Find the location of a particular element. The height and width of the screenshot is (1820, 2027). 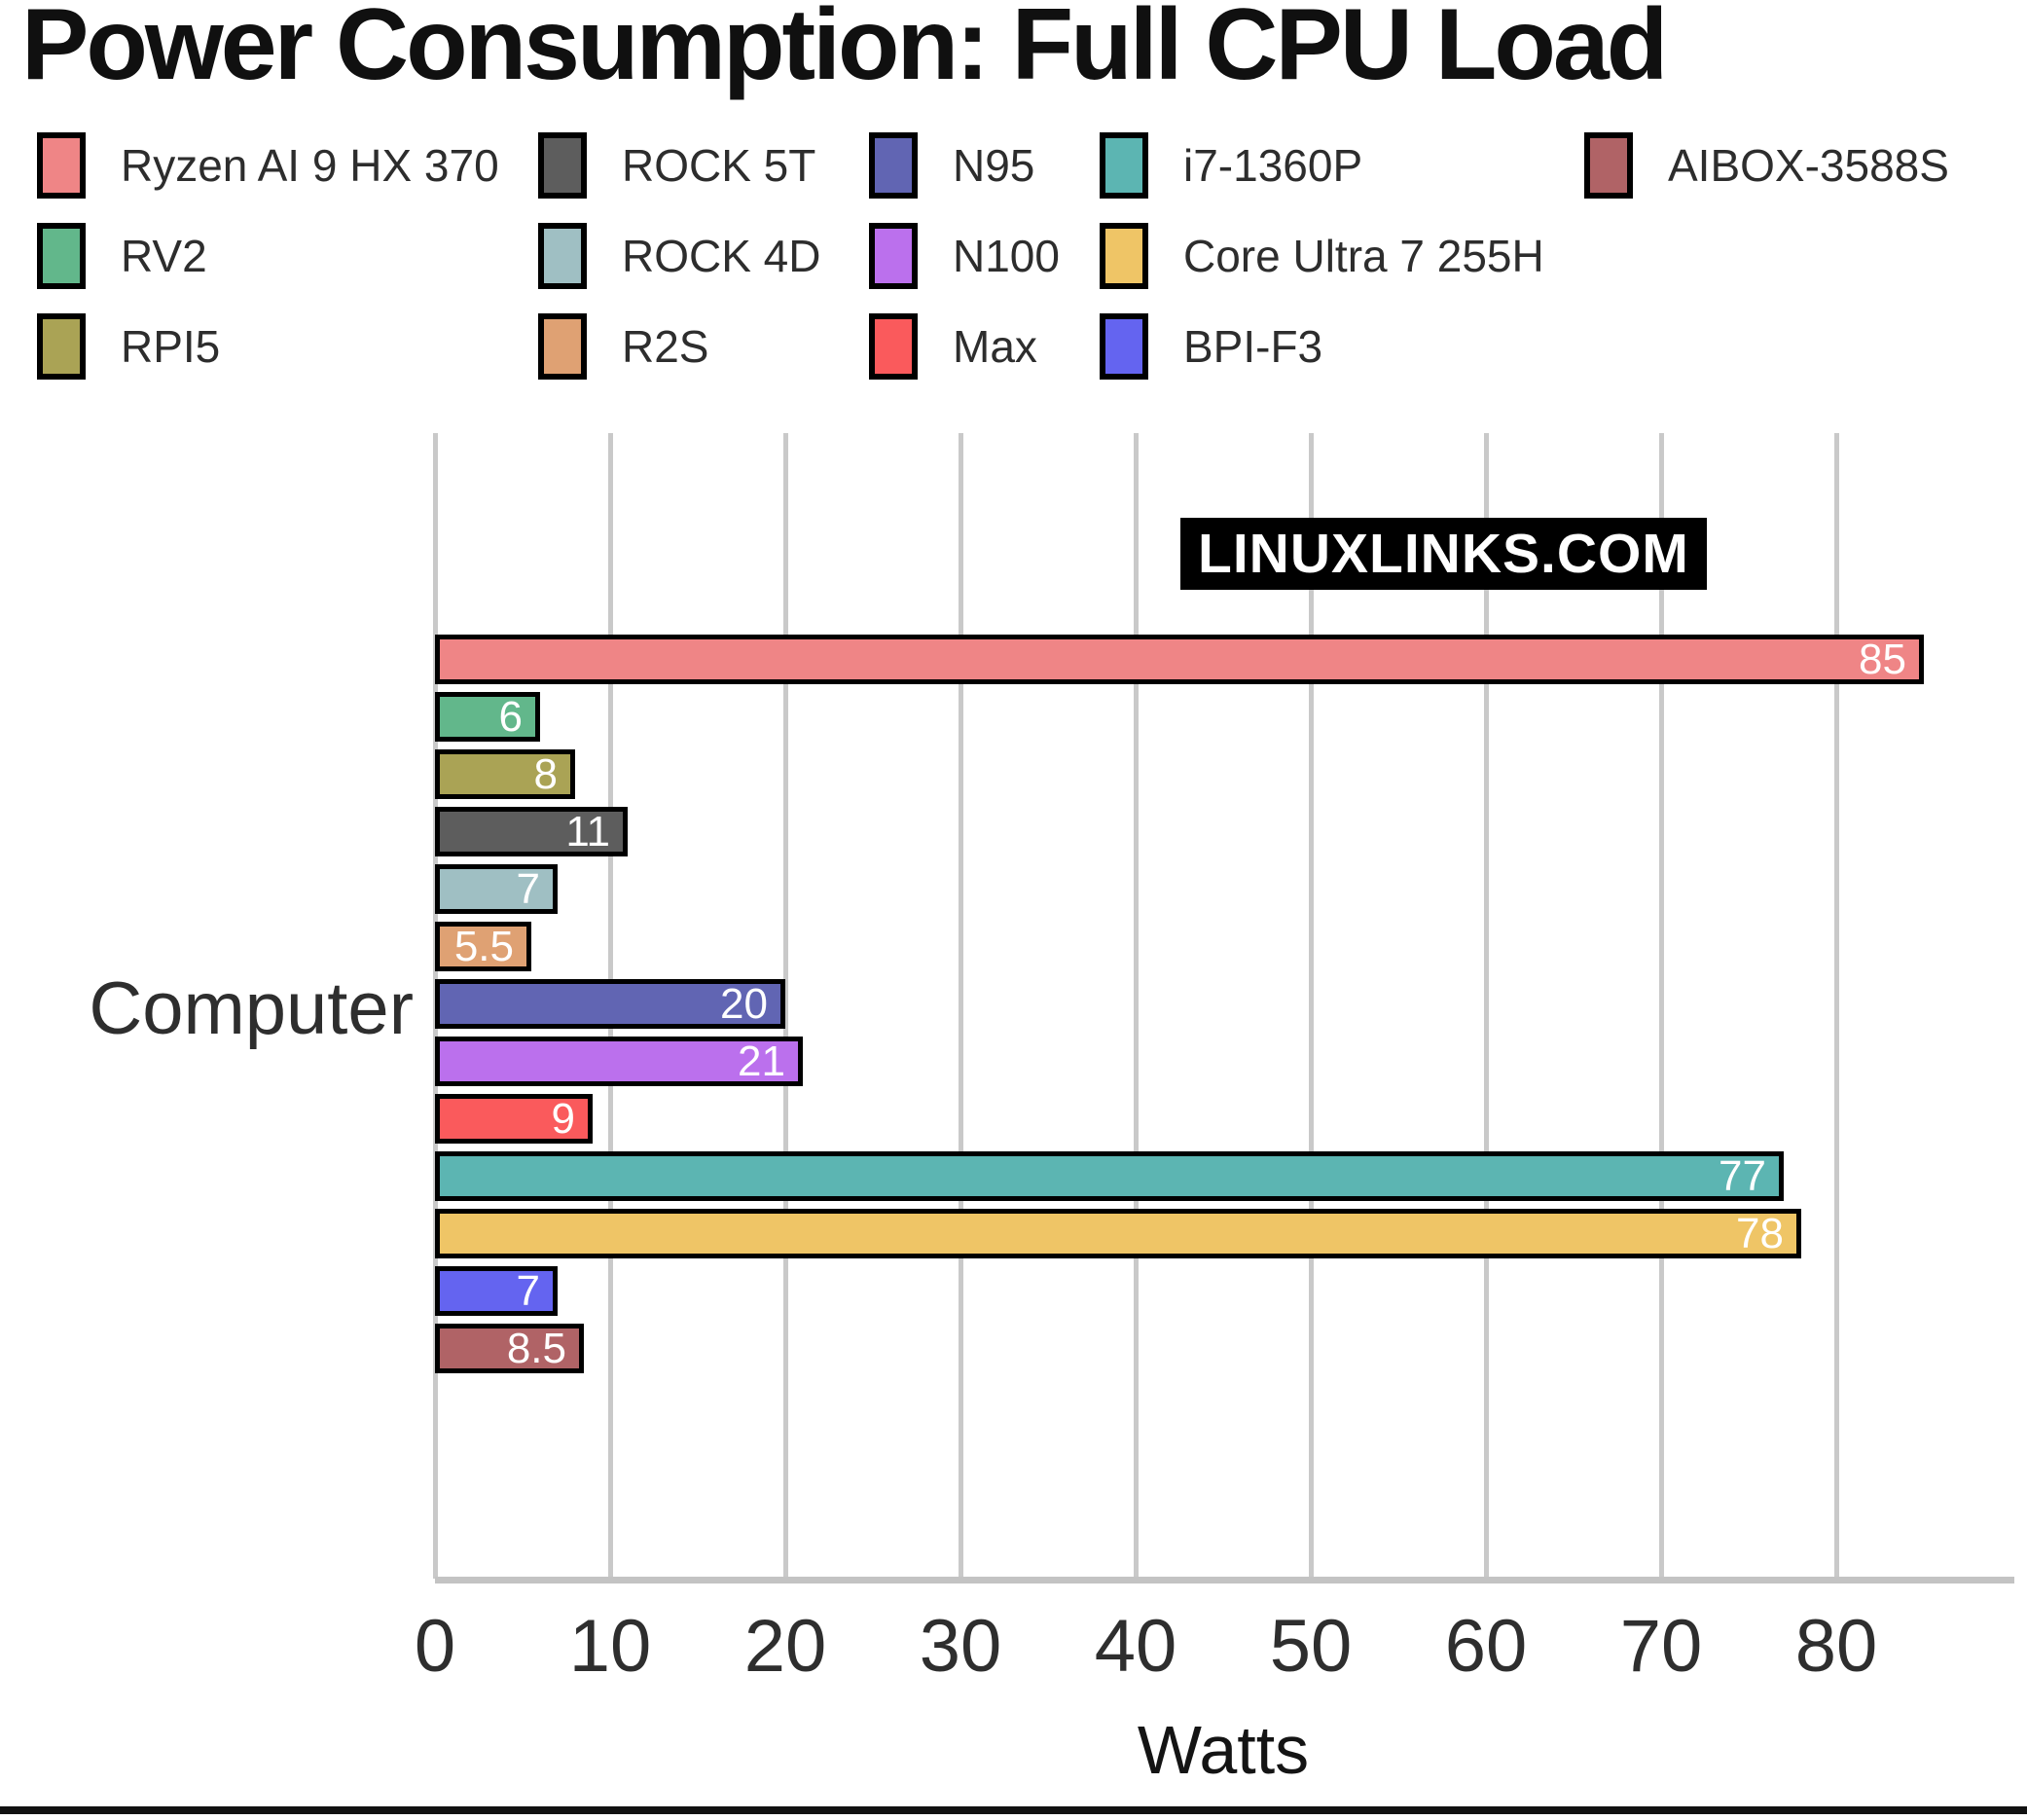

bar-value-rock-4d: 7 is located at coordinates (528, 889).